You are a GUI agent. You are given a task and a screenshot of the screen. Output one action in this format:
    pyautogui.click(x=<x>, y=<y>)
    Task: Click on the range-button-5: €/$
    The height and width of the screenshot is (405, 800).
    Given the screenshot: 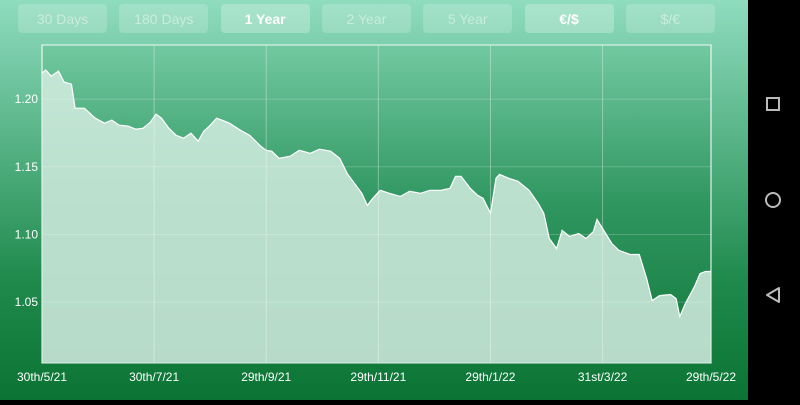 What is the action you would take?
    pyautogui.click(x=569, y=18)
    